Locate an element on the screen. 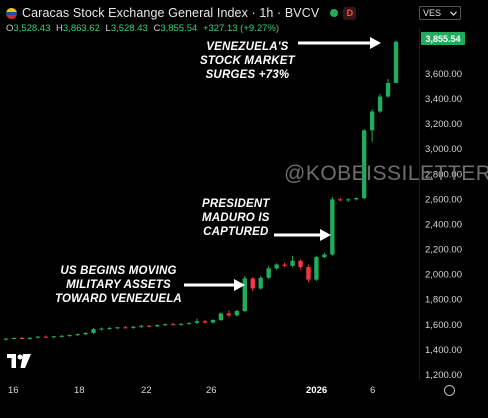 This screenshot has width=488, height=418. gear-icon is located at coordinates (449, 390).